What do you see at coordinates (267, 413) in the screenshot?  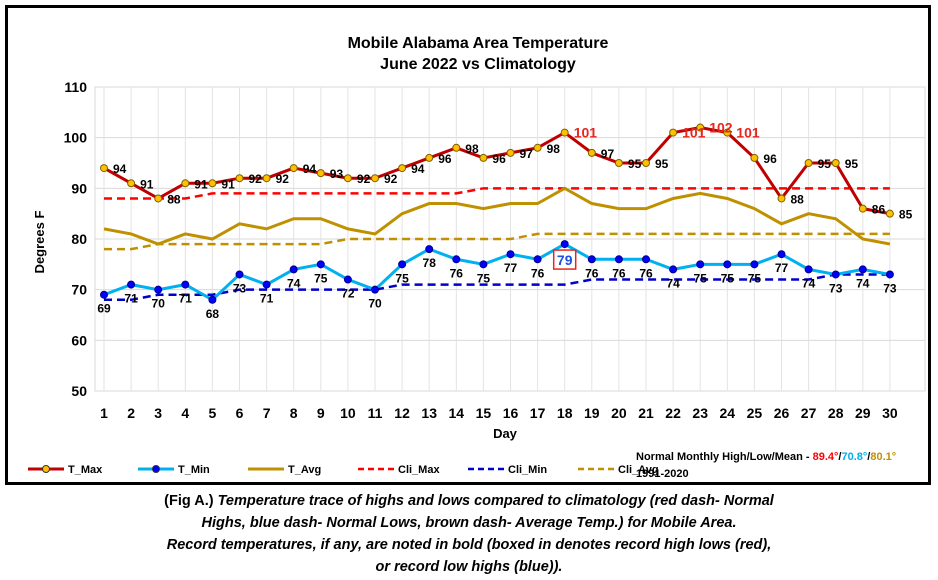 I see `x-tick-label: 7` at bounding box center [267, 413].